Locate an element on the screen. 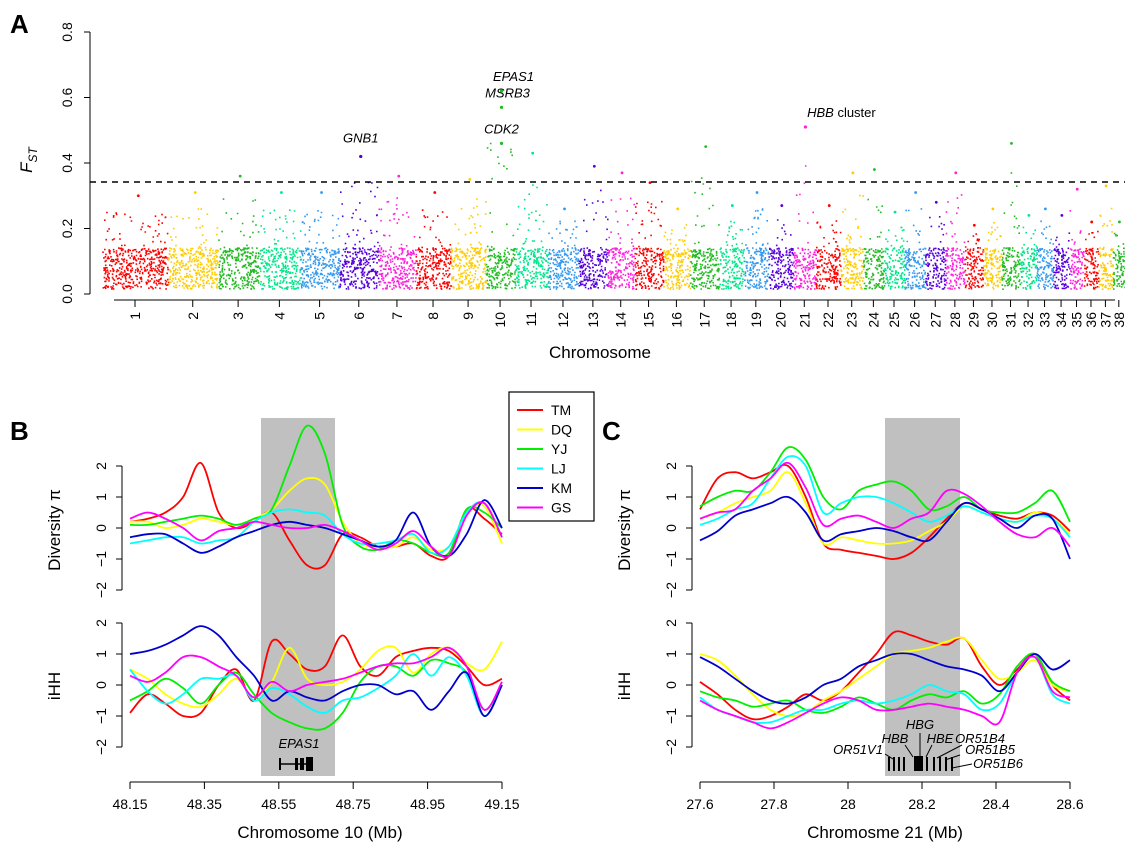 The height and width of the screenshot is (845, 1125). gene-label-hbb: HBB is located at coordinates (895, 738).